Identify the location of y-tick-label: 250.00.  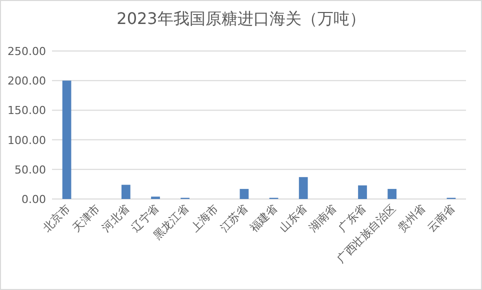
(27, 51).